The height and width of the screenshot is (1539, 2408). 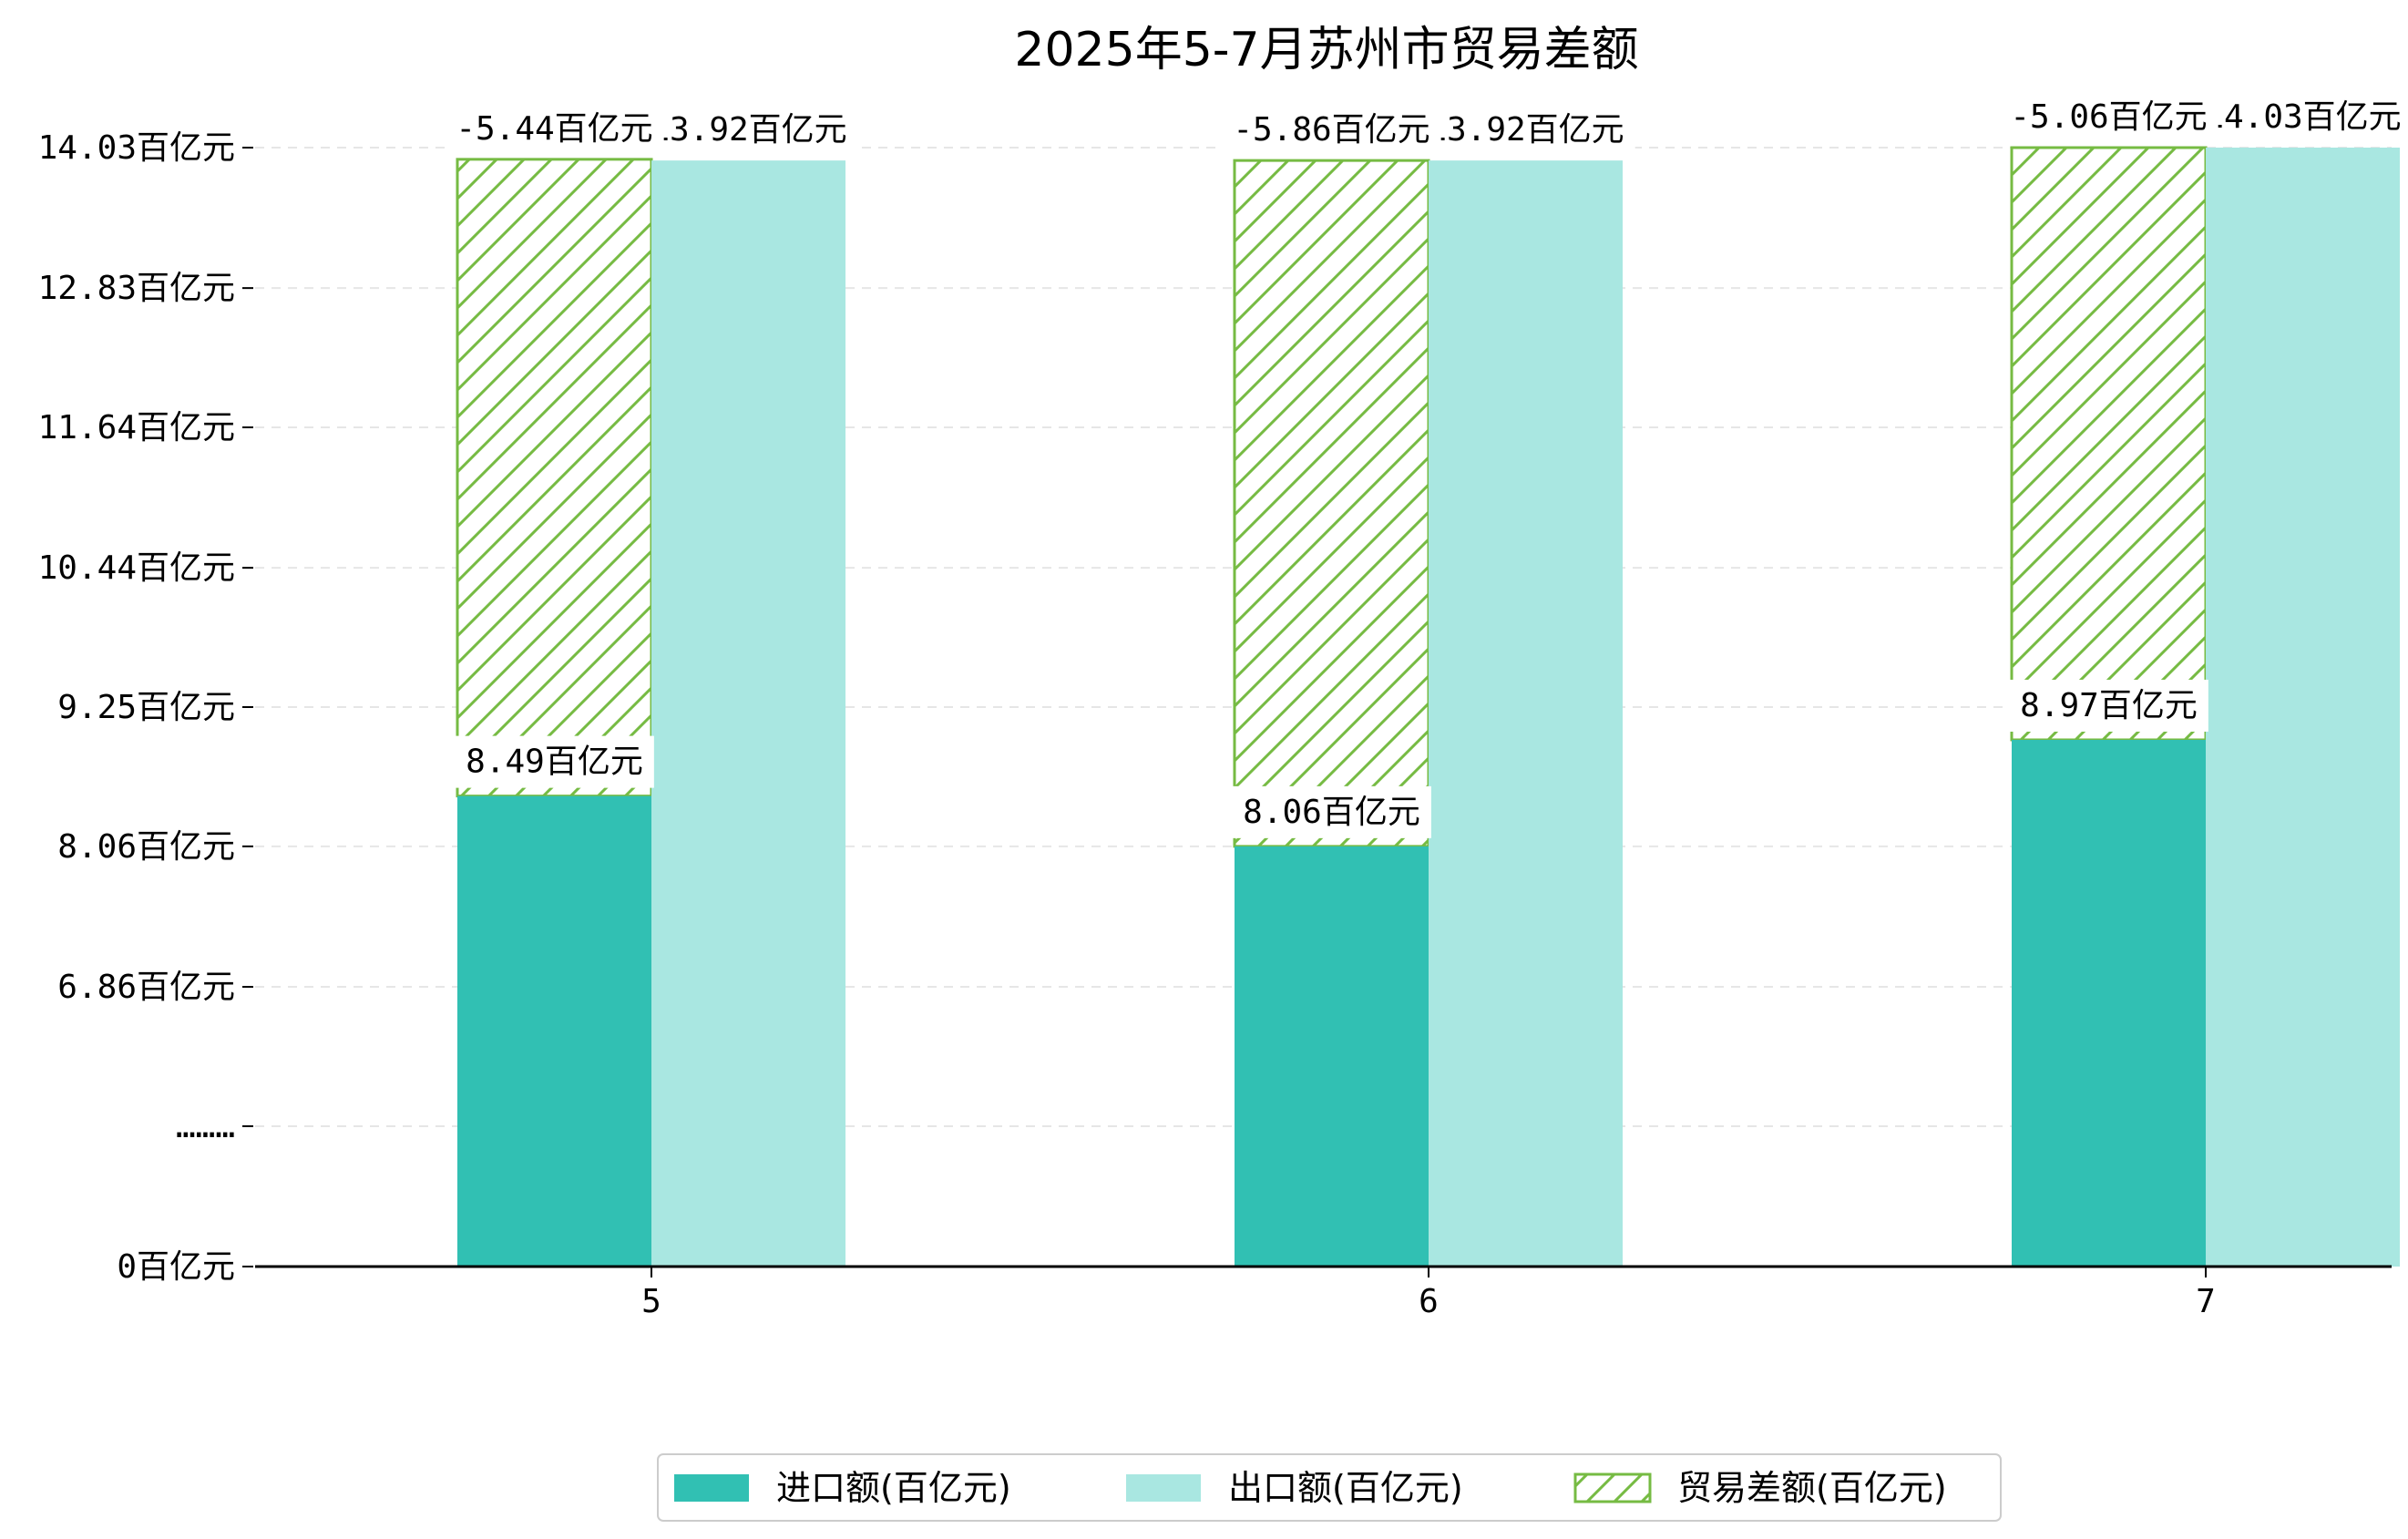 I want to click on import-value-label-text: 8.49百亿元, so click(x=554, y=762).